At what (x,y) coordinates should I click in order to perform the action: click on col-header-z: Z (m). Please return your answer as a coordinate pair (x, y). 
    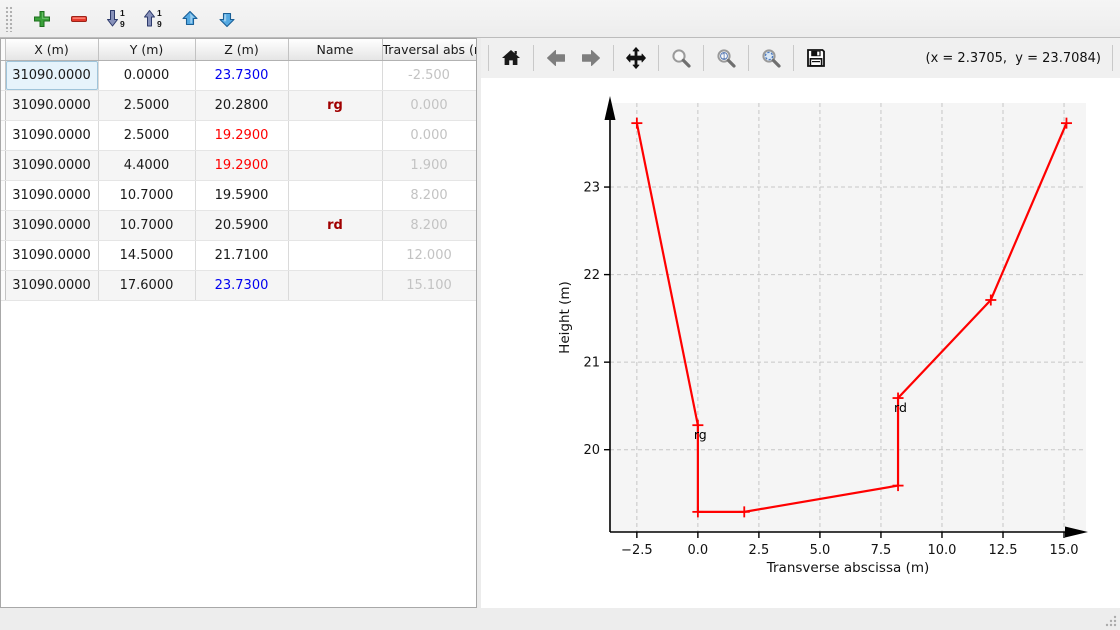
    Looking at the image, I should click on (242, 50).